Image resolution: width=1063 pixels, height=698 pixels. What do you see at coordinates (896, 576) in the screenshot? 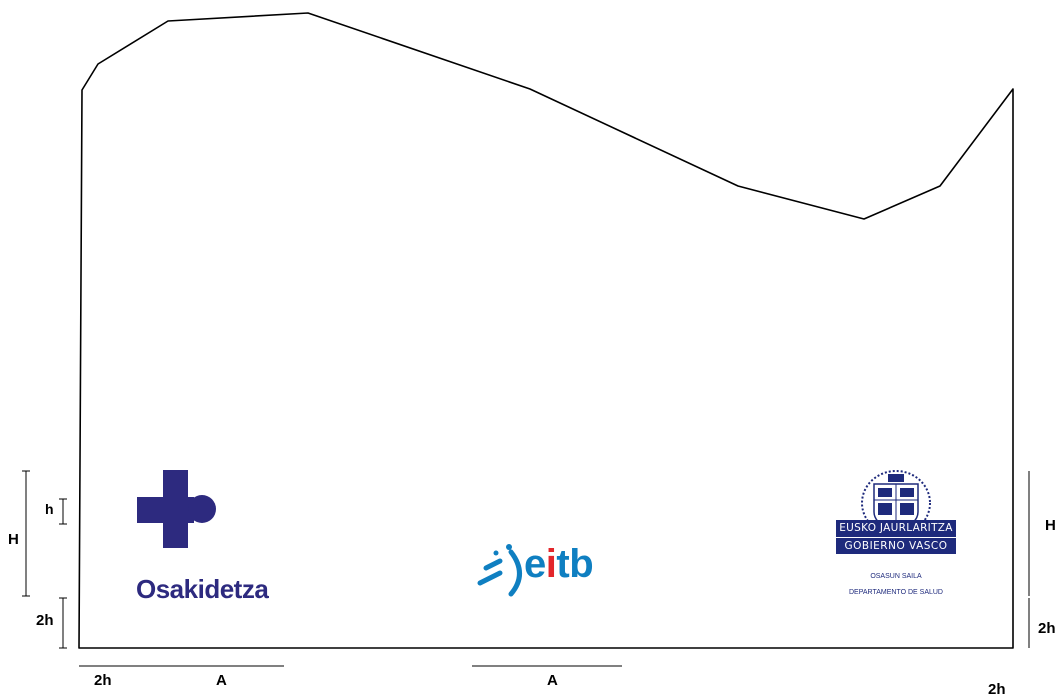
I see `gobierno-vasco-sub1: OSASUN SAILA` at bounding box center [896, 576].